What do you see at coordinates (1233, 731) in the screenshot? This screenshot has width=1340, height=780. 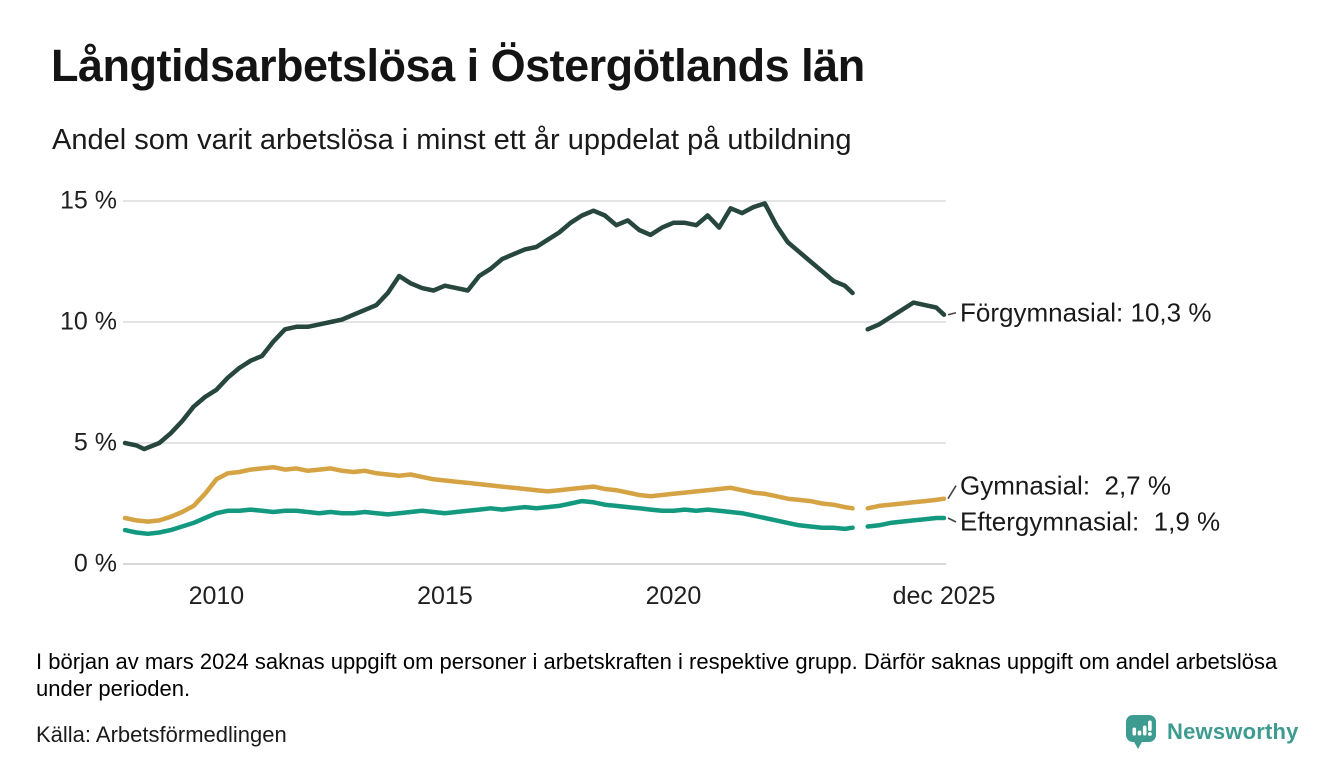 I see `newsworthy-wordmark: Newsworthy` at bounding box center [1233, 731].